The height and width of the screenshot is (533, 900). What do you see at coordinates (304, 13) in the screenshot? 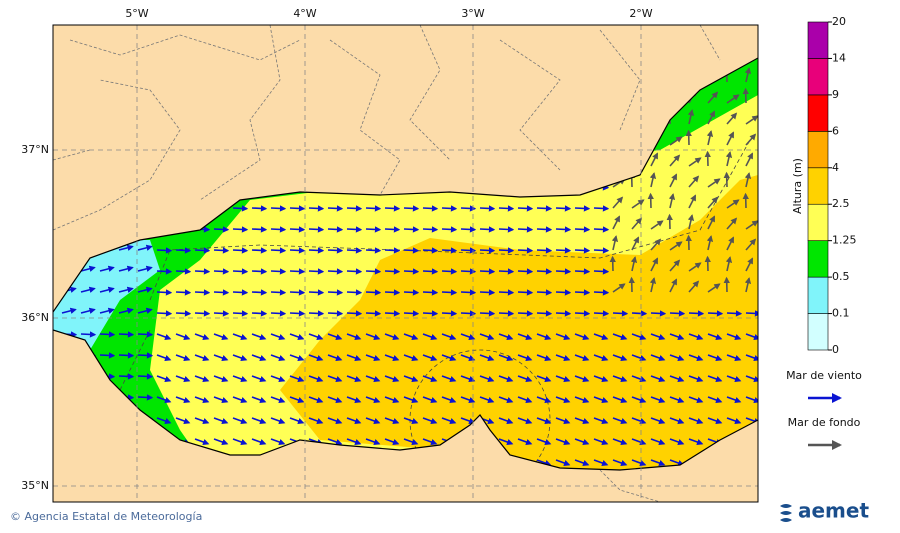
I see `longitude-label: 4°W` at bounding box center [304, 13].